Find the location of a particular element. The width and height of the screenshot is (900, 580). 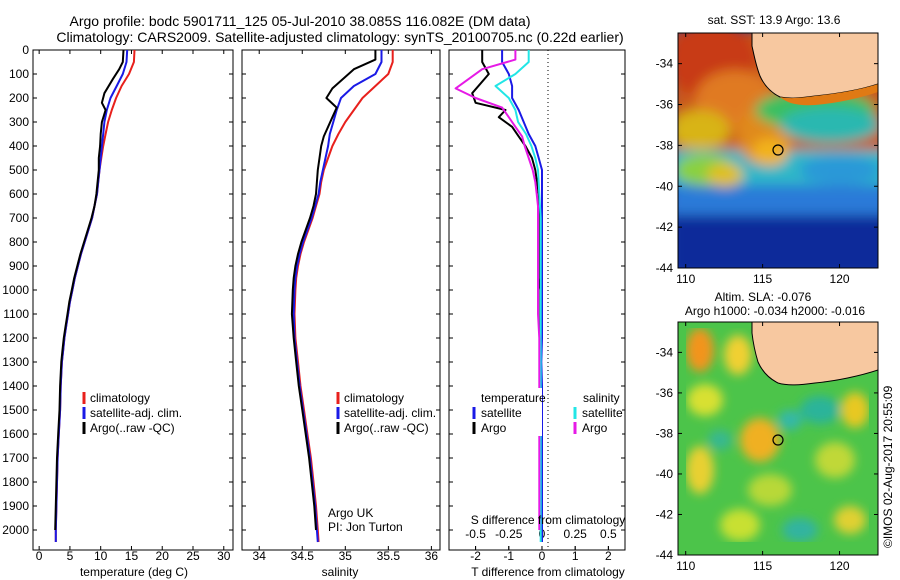

credit-line1: Argo UK is located at coordinates (350, 513).